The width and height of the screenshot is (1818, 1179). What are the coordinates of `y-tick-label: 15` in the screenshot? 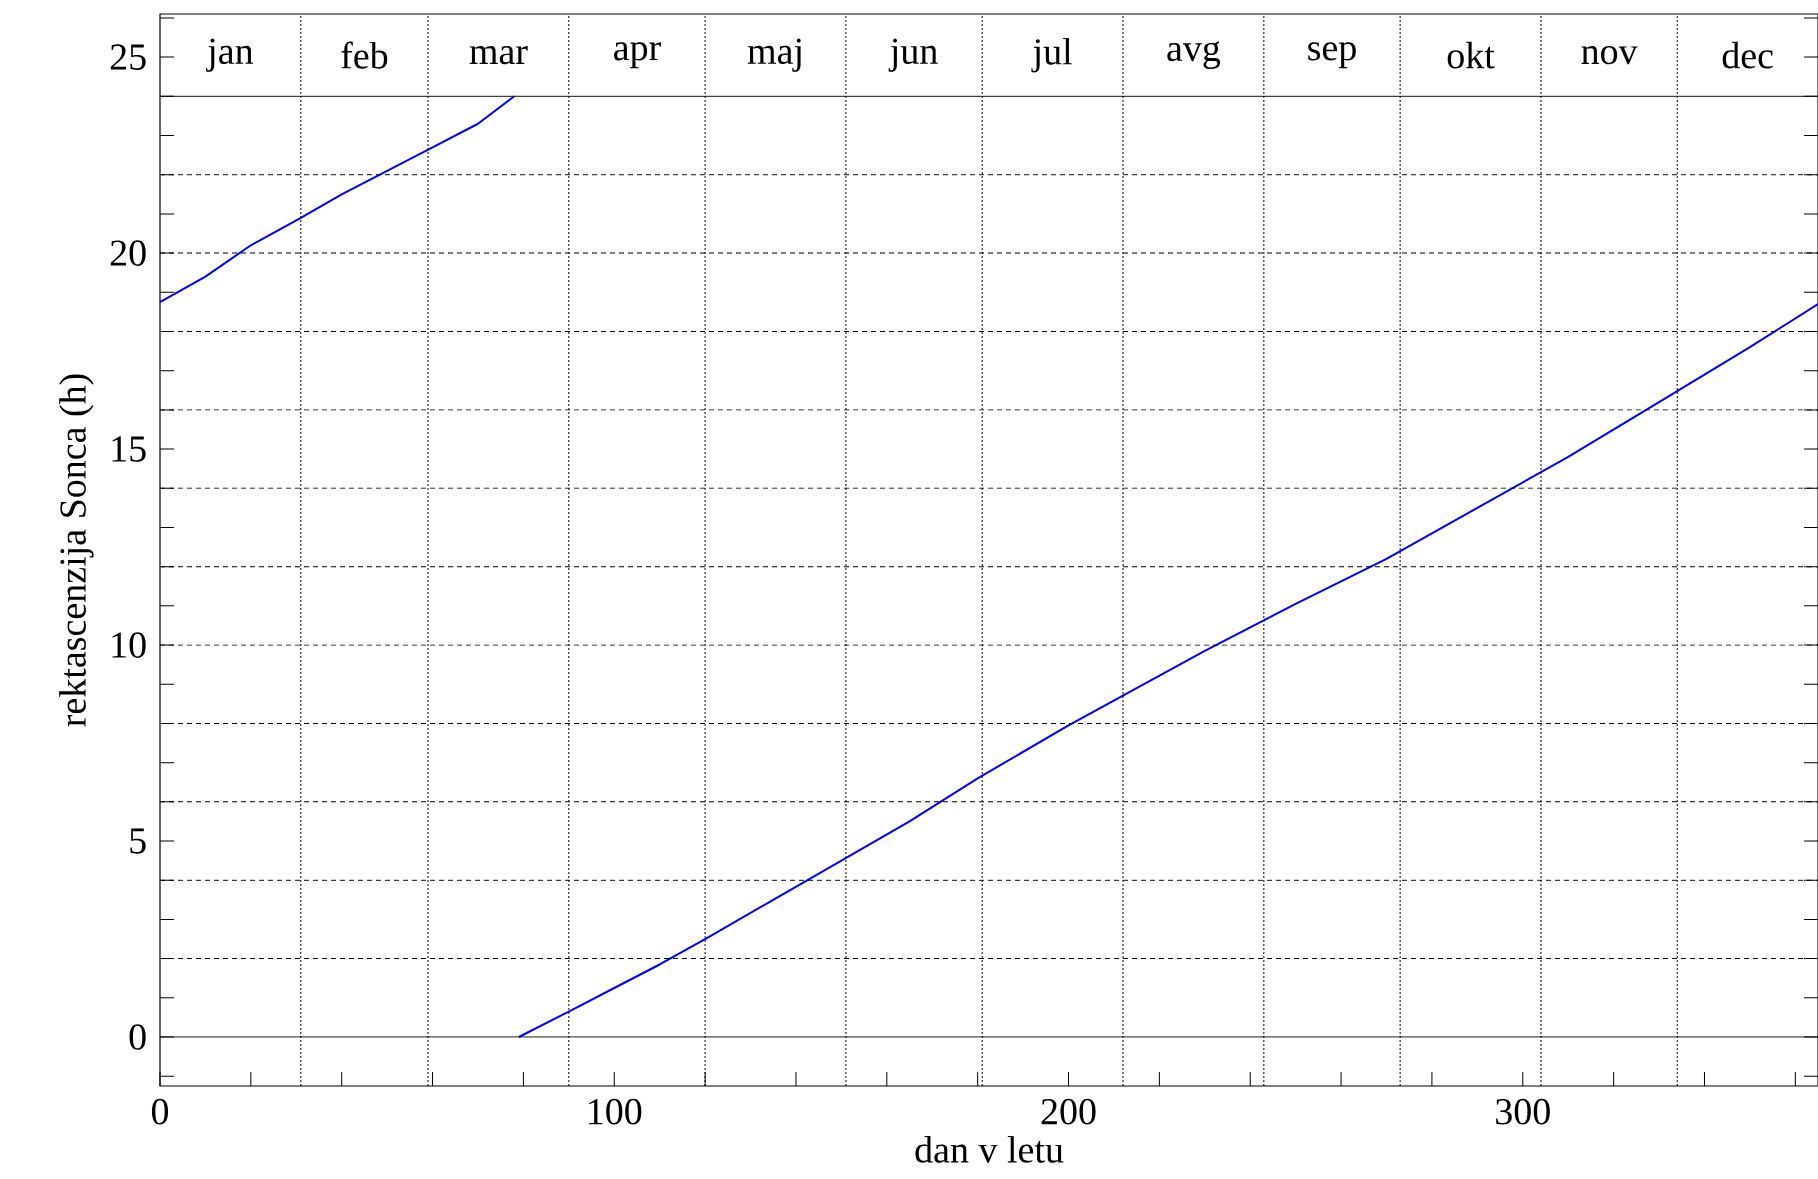 It's located at (129, 449).